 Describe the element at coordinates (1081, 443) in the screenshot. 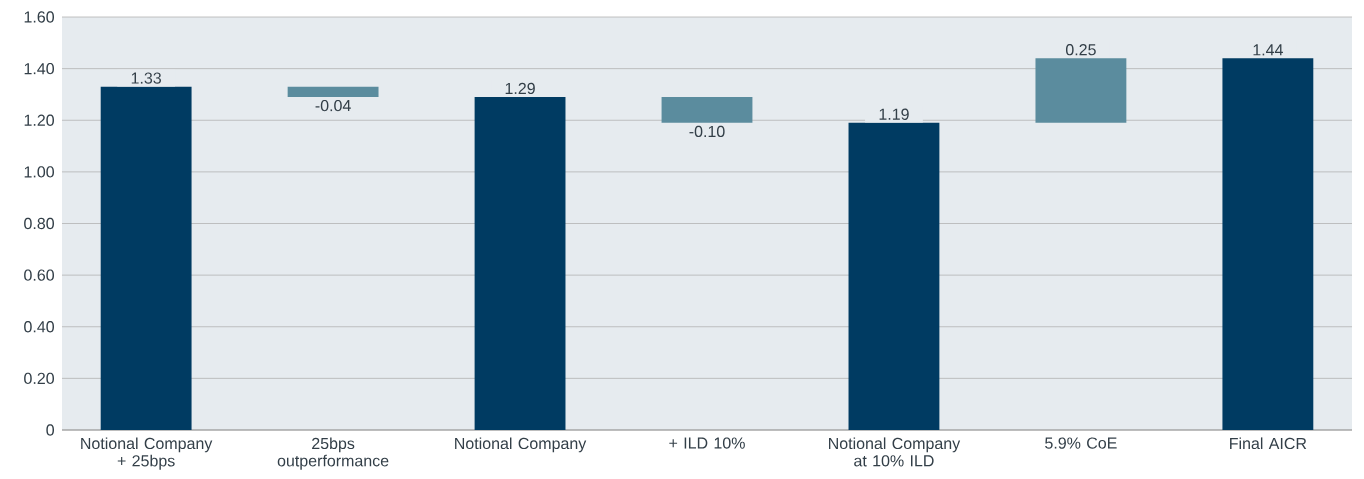

I see `x-tick-label: 5.9% CoE` at that location.